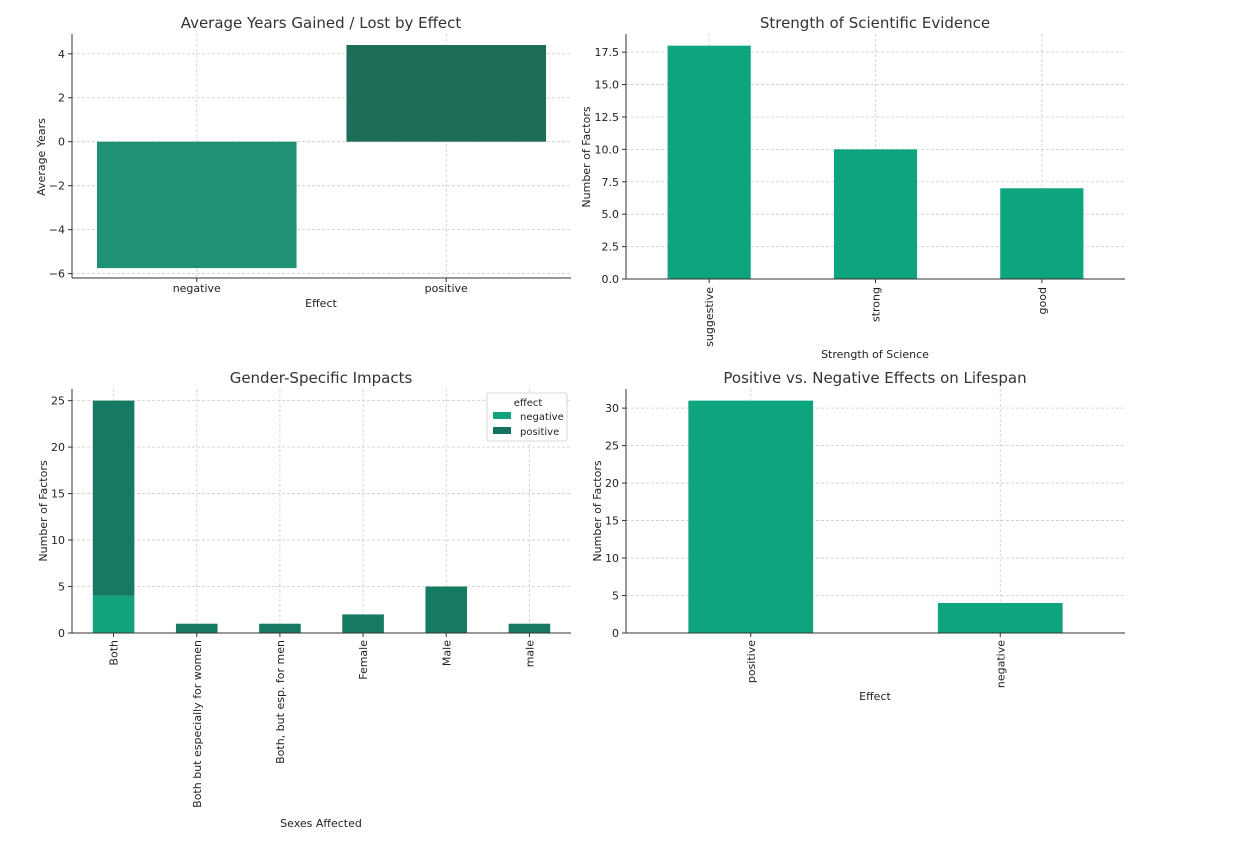  Describe the element at coordinates (446, 653) in the screenshot. I see `x-tick-label: Male` at that location.